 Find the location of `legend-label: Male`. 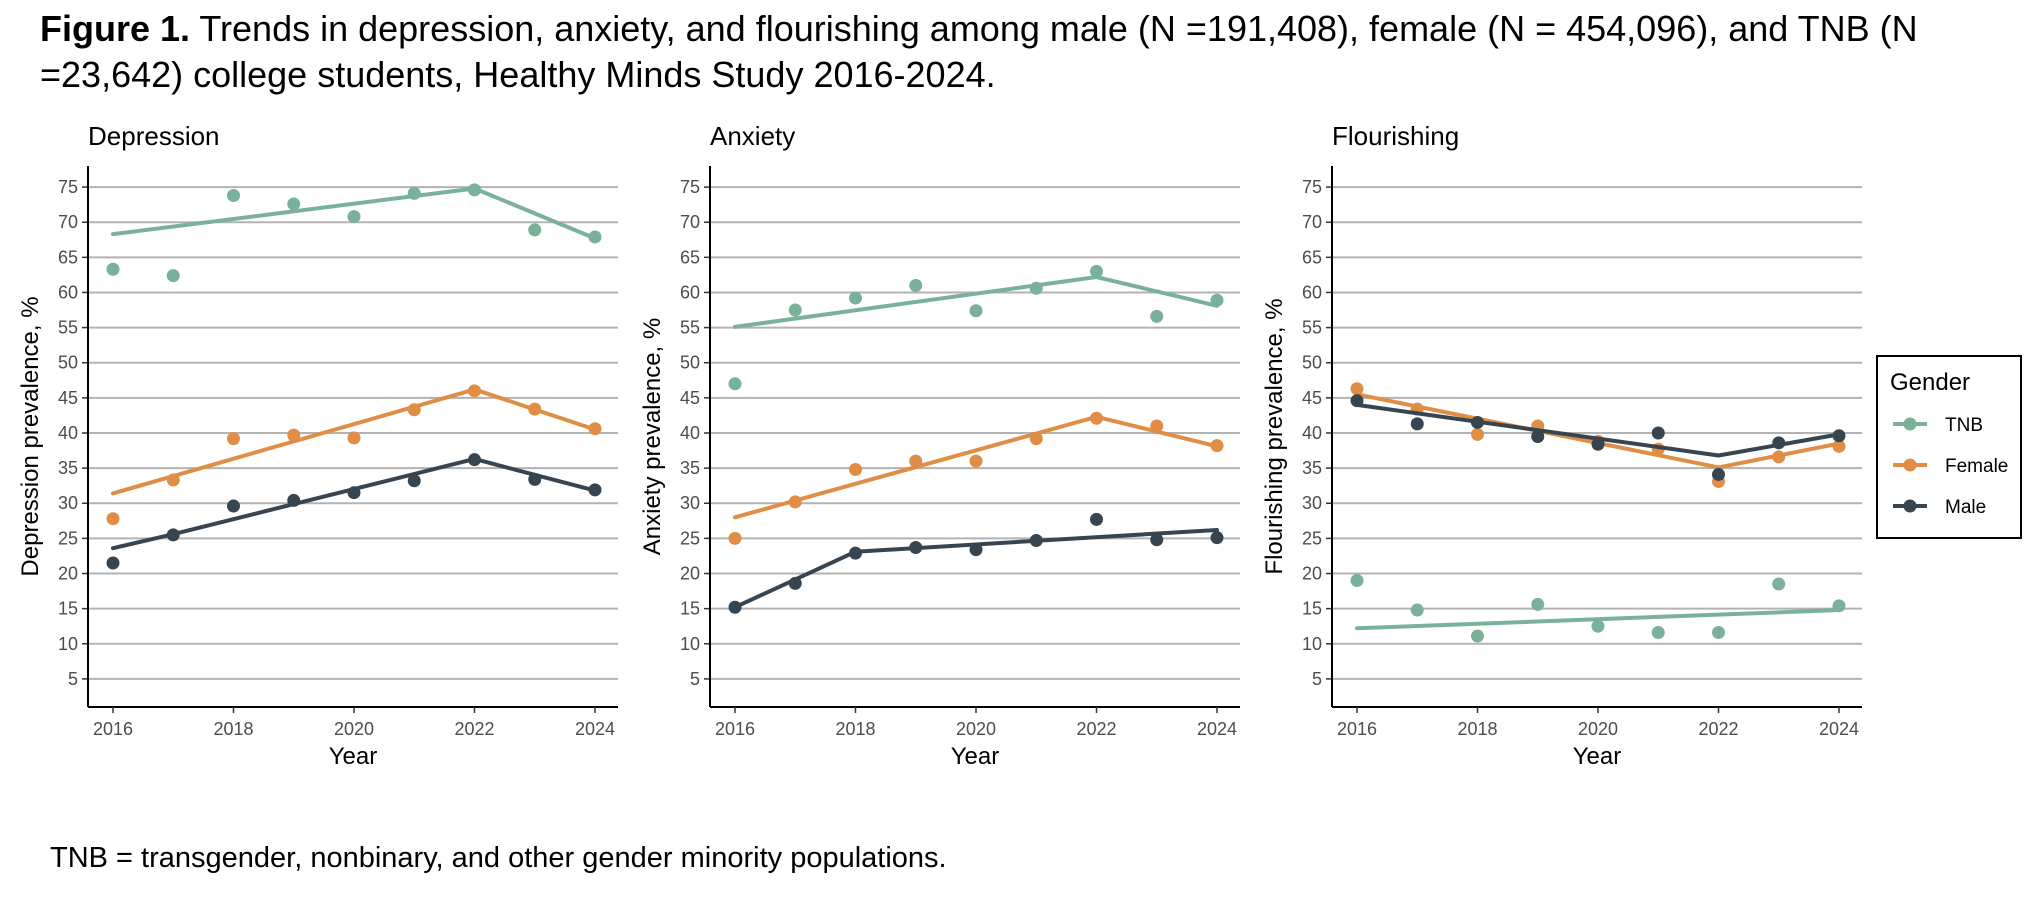

legend-label: Male is located at coordinates (1965, 507).